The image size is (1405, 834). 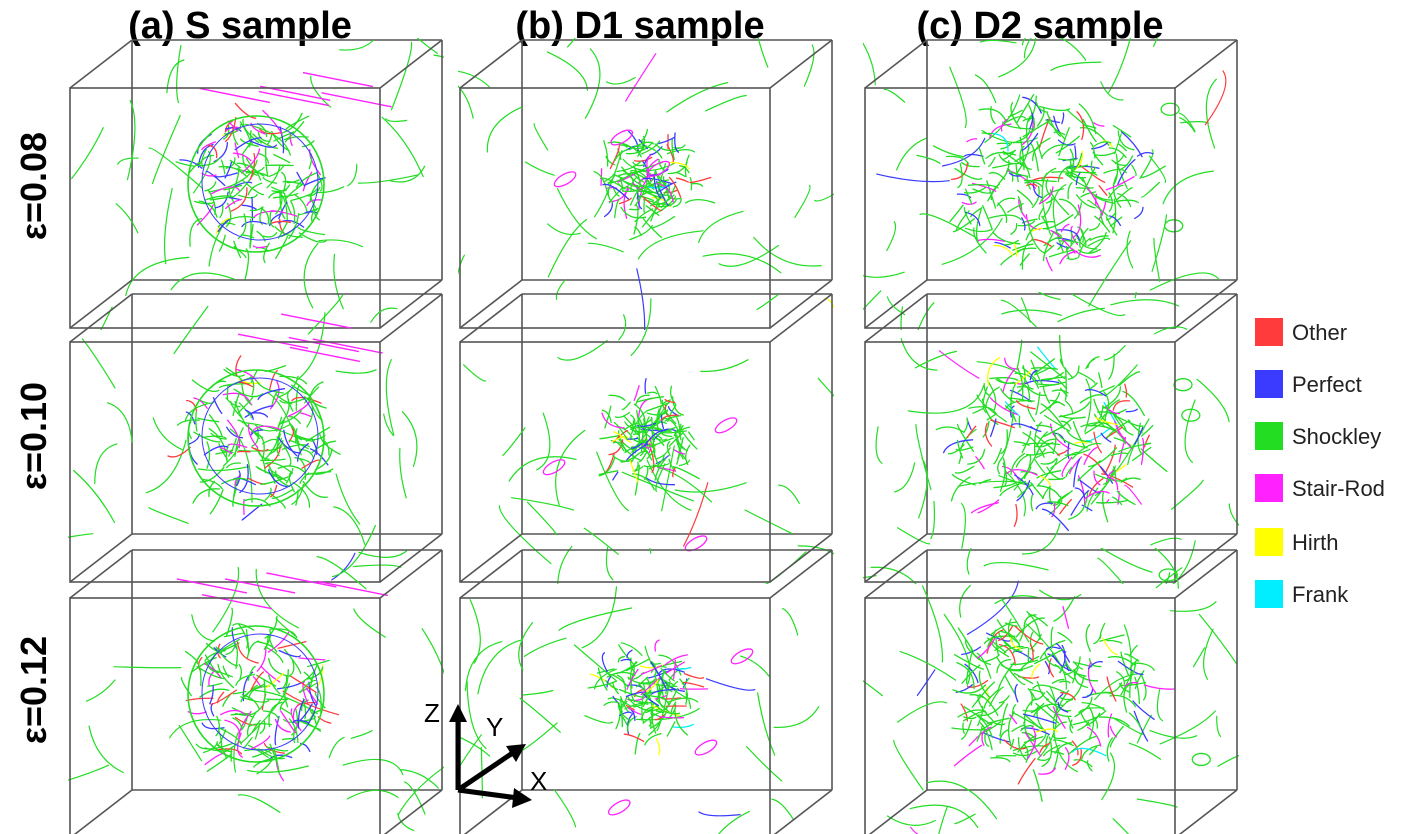 I want to click on x-axis-label: X, so click(x=538, y=781).